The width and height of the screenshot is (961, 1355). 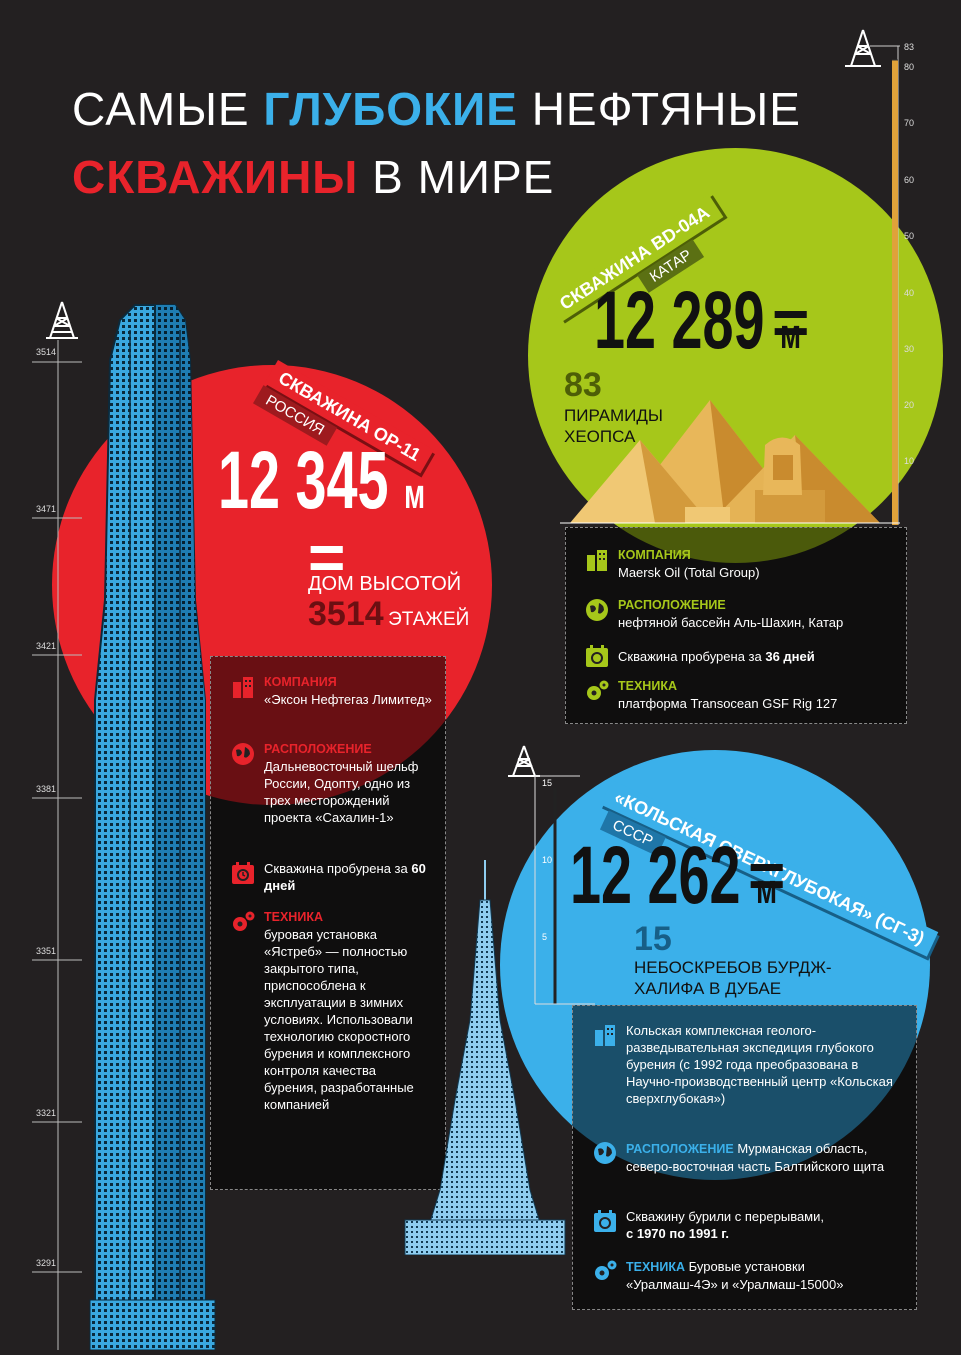 I want to click on bd04a-compare-number: 83, so click(x=583, y=385).